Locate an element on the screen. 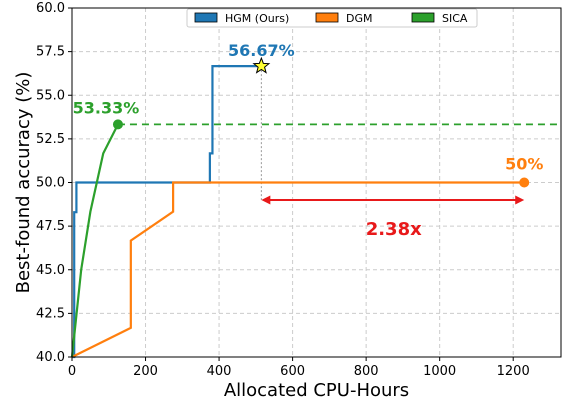 This screenshot has height=402, width=570. y-tick-label: 52.5 is located at coordinates (50, 139).